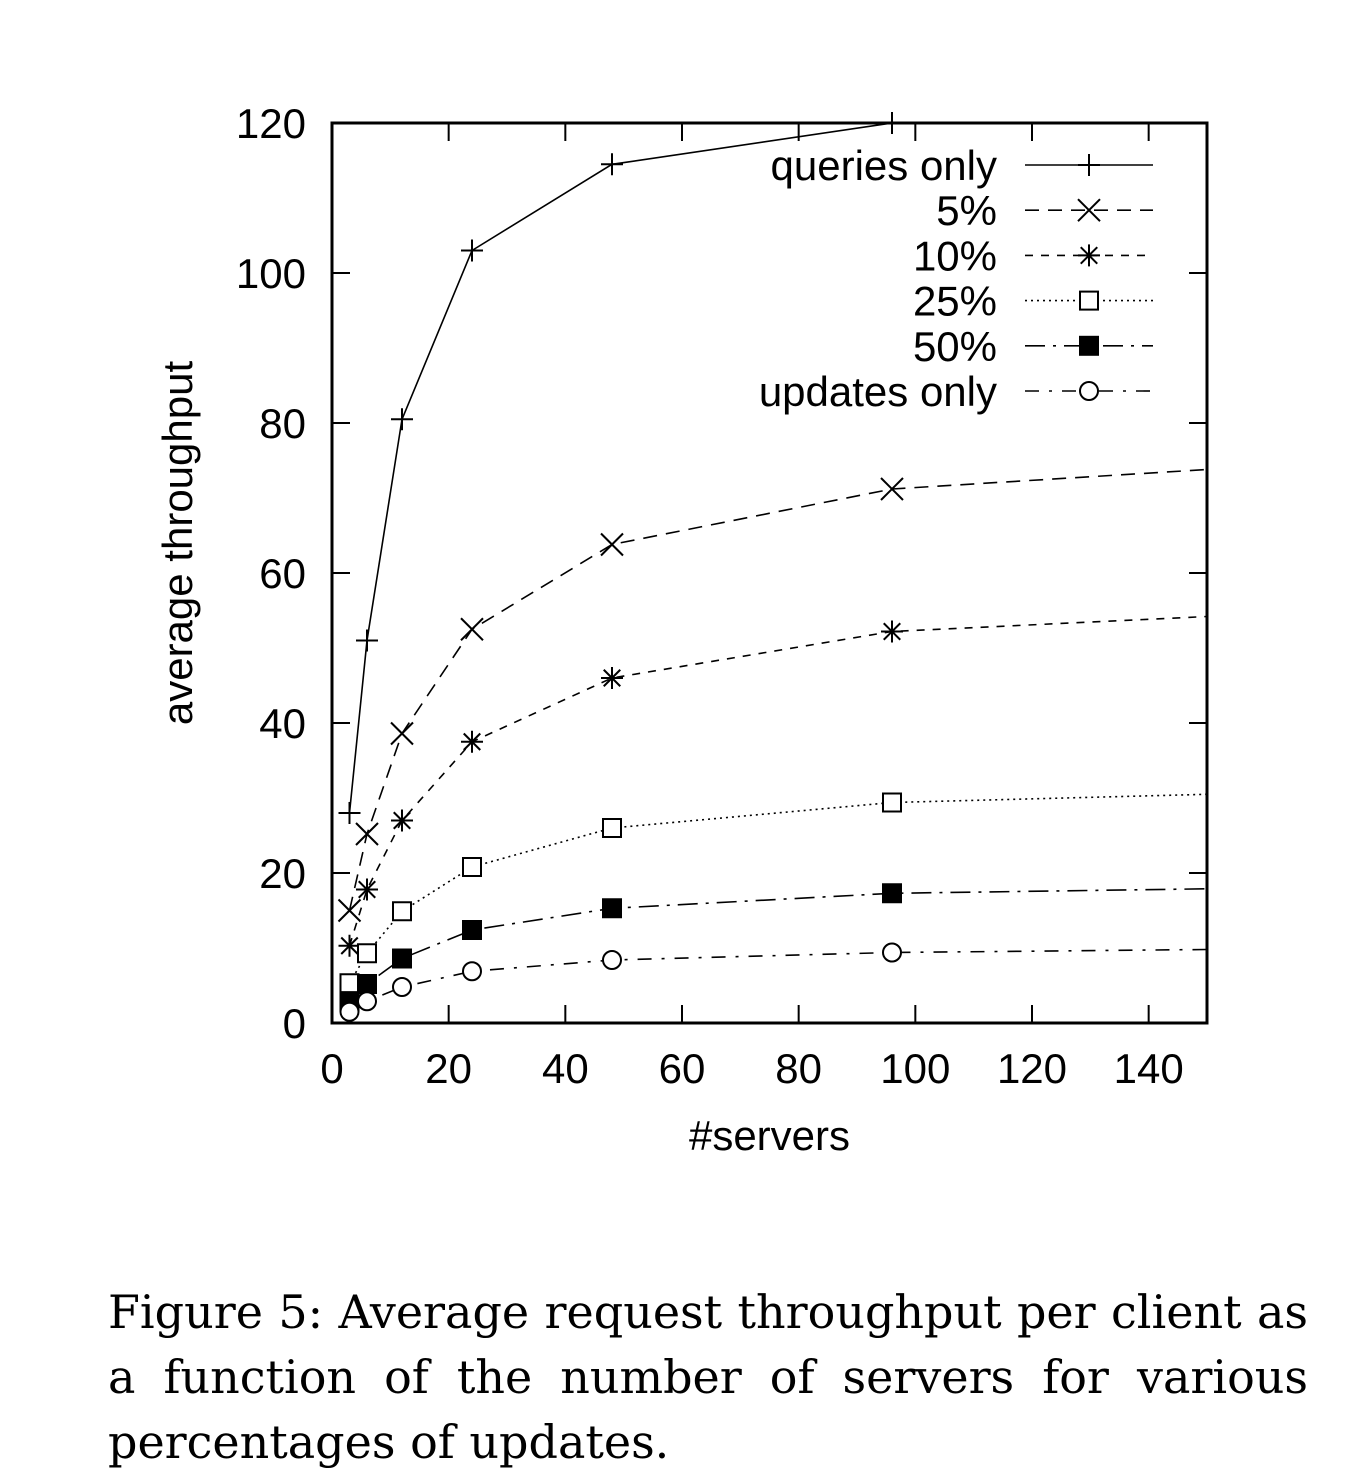 The image size is (1366, 1475). Describe the element at coordinates (769, 1135) in the screenshot. I see `x-axis-title: #servers` at that location.